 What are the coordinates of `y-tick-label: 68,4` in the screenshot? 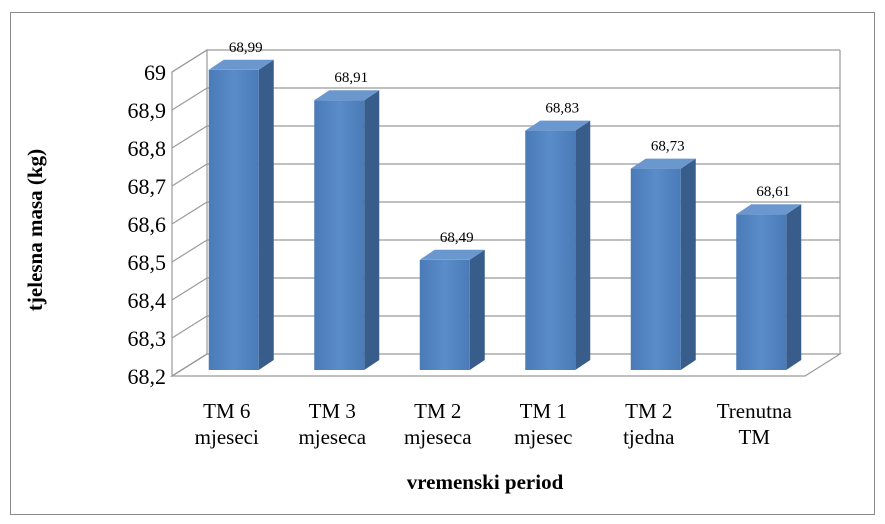 It's located at (147, 300).